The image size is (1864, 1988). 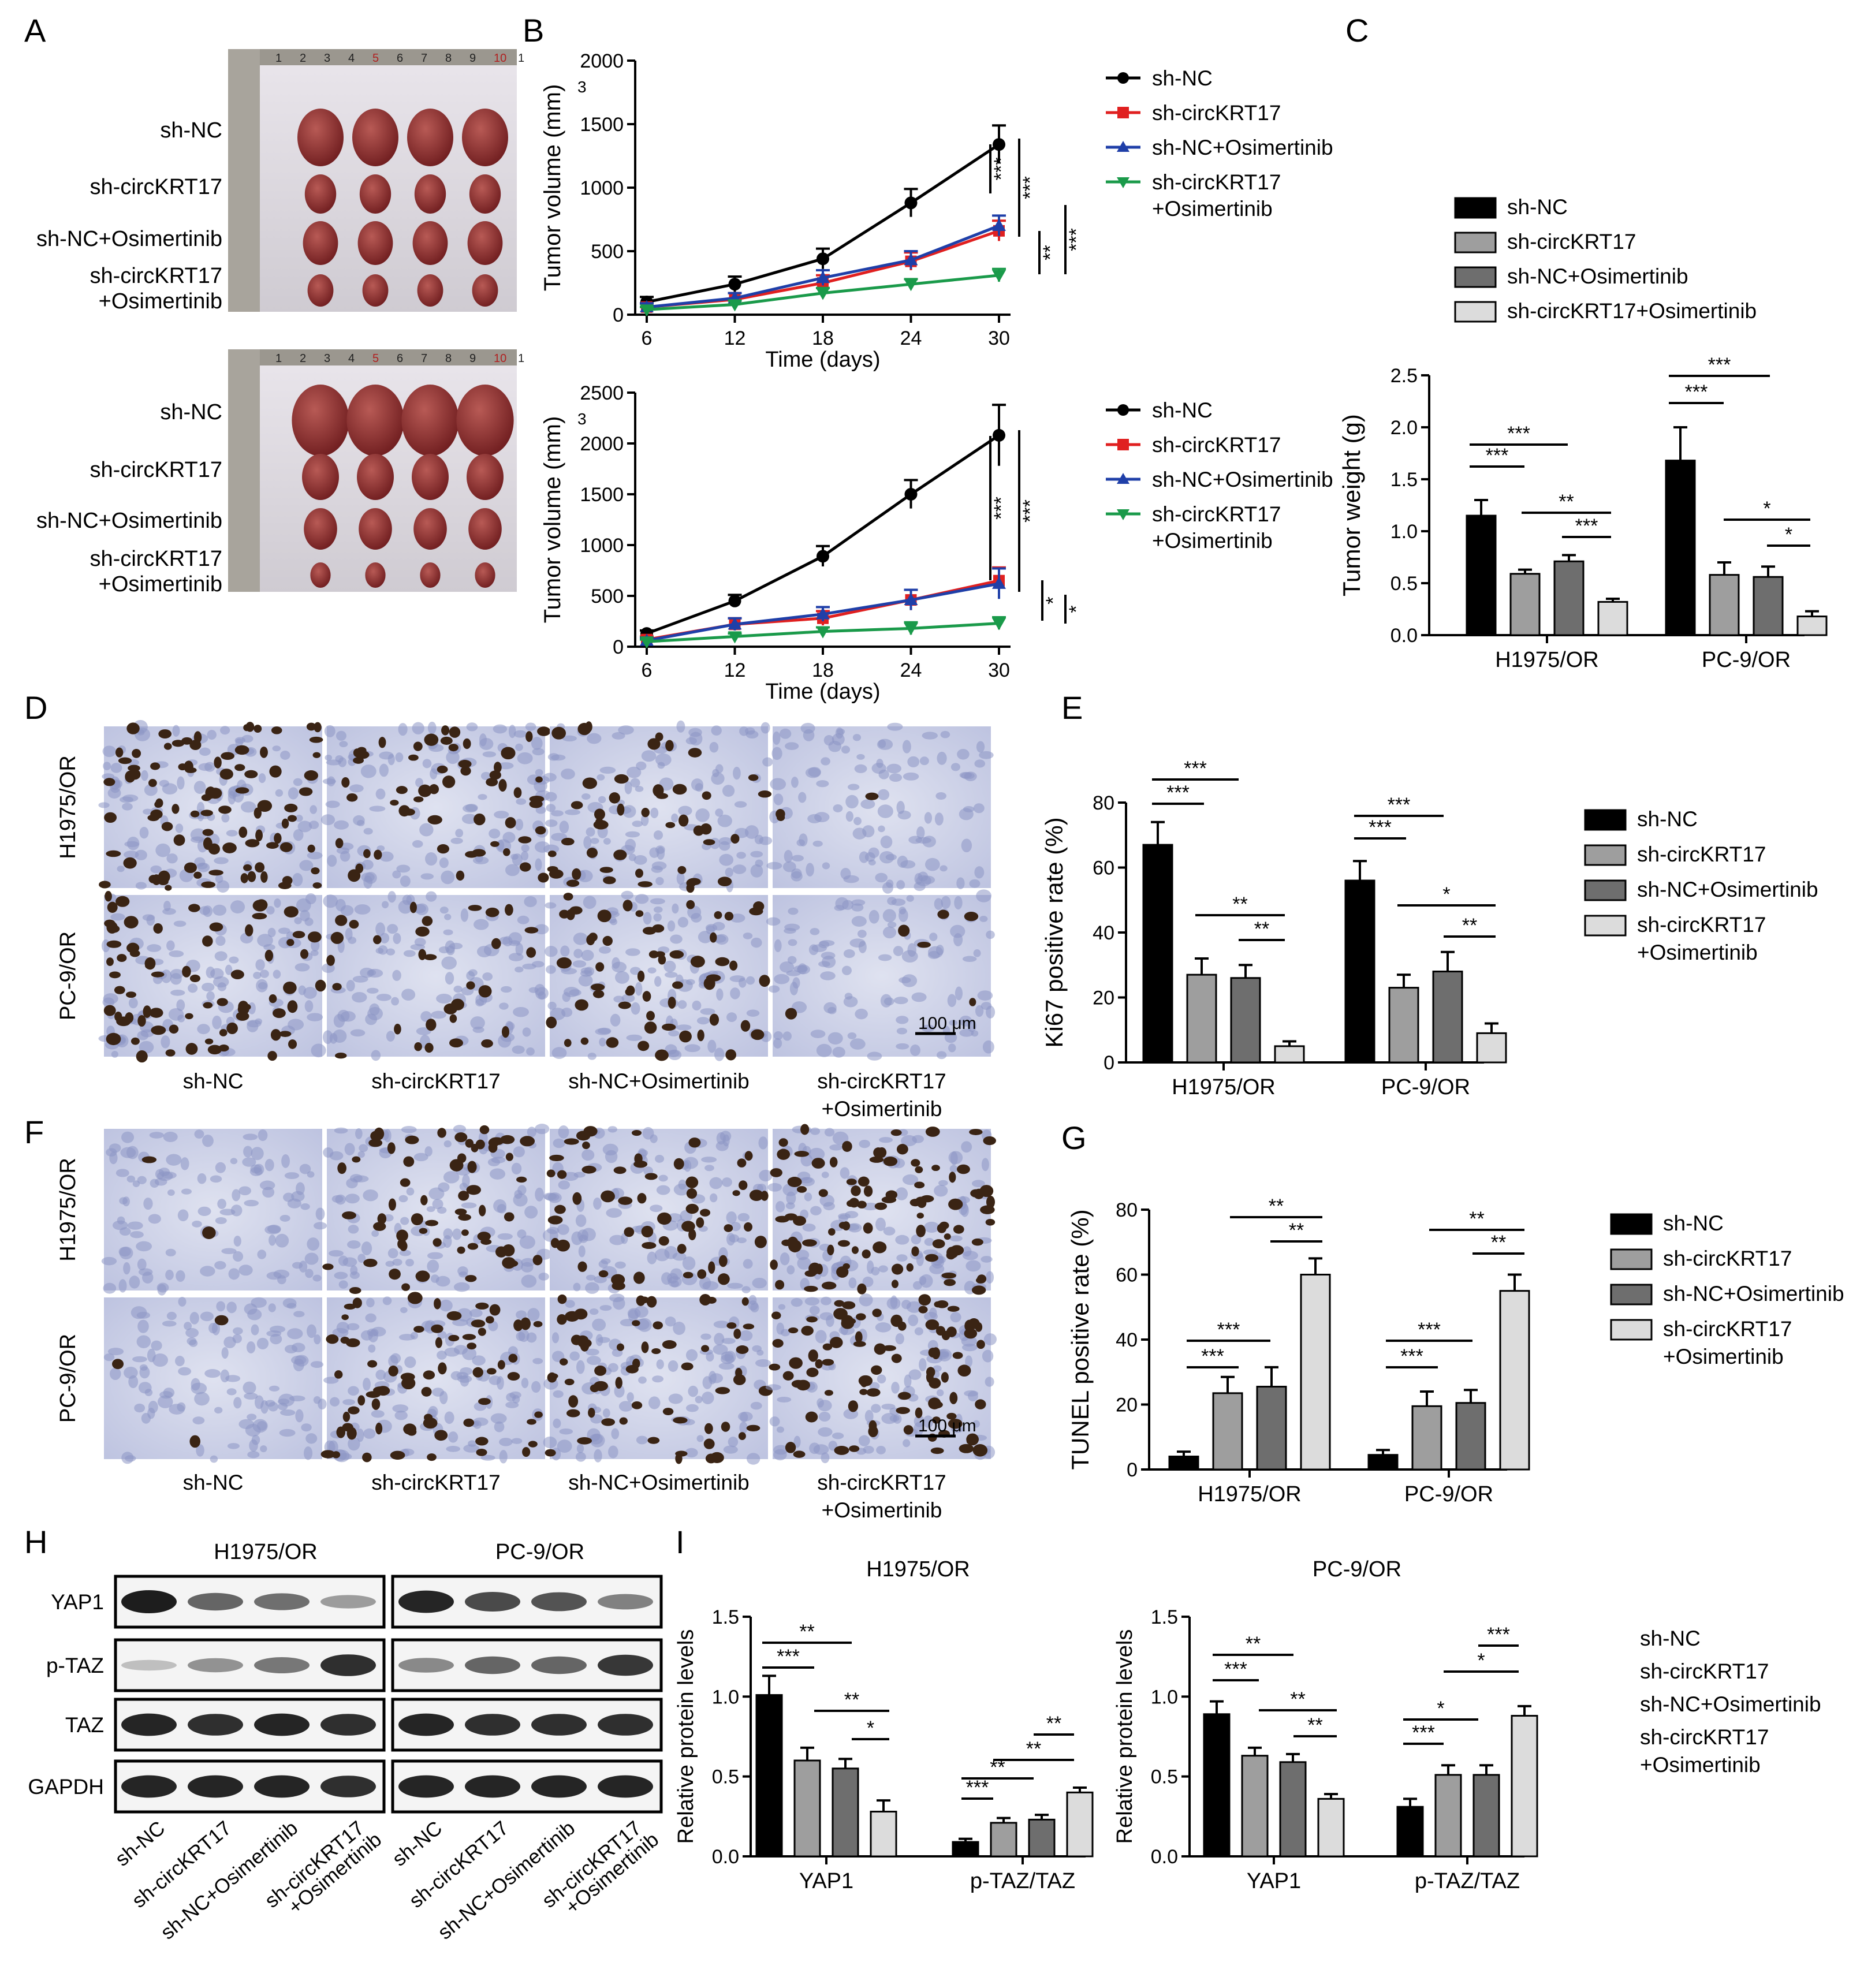 I want to click on panel-label-a: A, so click(x=35, y=31).